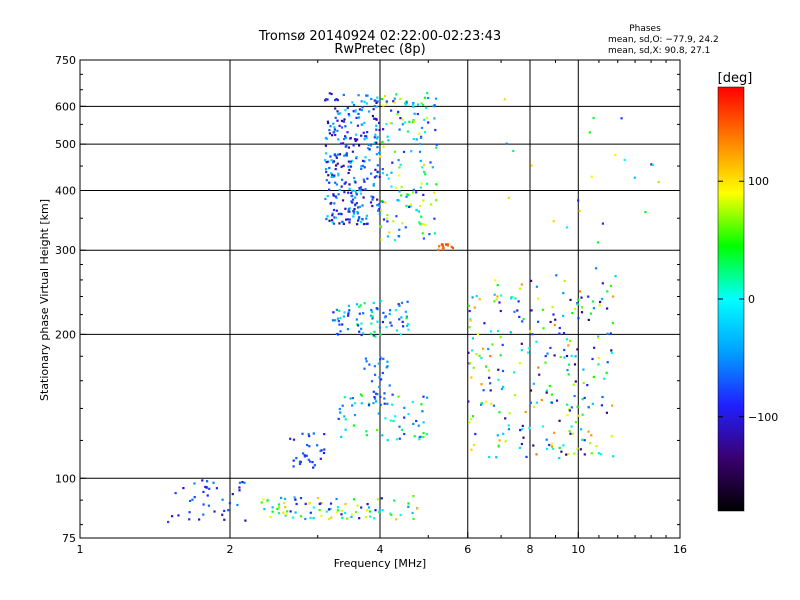 The image size is (800, 600). Describe the element at coordinates (65, 144) in the screenshot. I see `y-tick-label: 500` at that location.